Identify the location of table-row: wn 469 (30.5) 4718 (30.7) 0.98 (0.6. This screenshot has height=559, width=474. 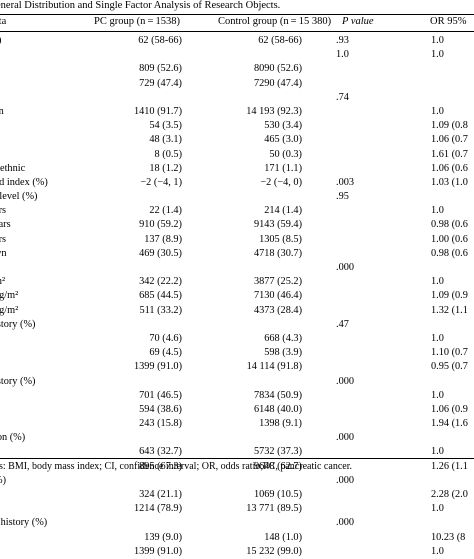
(237, 254).